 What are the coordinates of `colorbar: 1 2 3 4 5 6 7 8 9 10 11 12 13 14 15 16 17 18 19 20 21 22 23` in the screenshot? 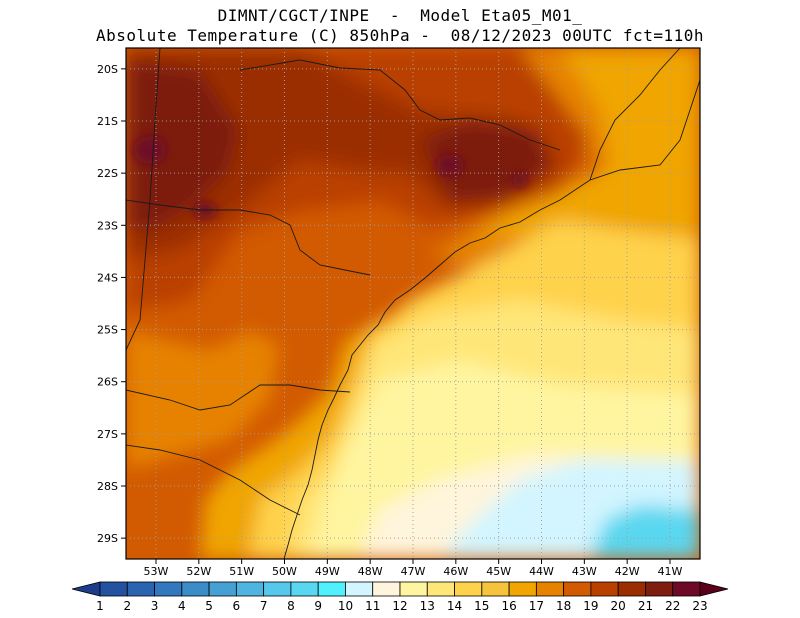 It's located at (400, 597).